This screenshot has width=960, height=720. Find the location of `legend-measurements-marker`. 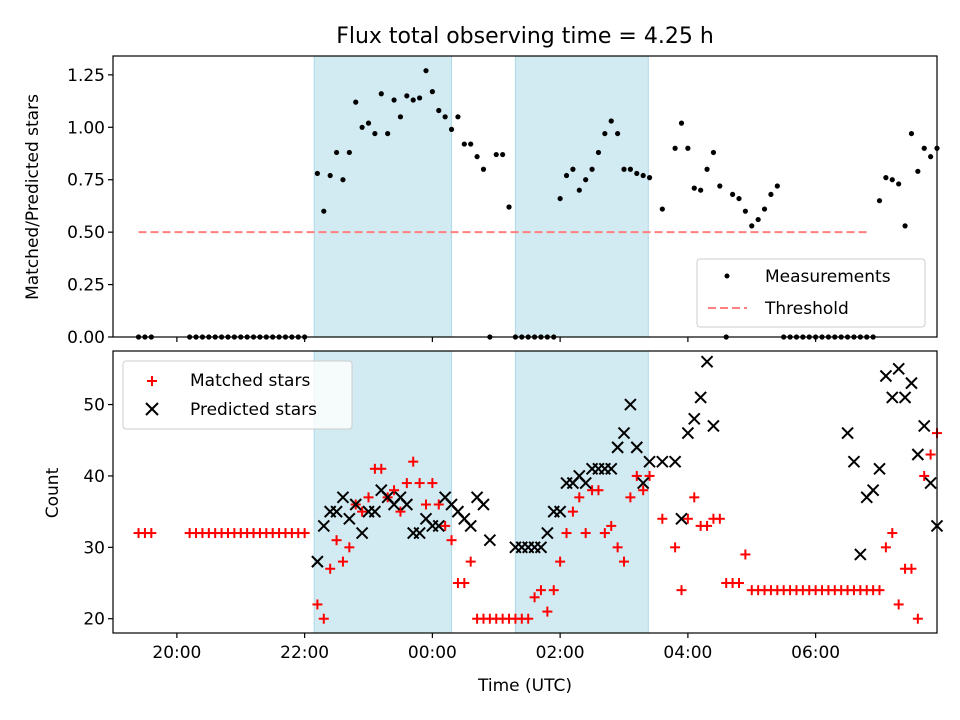

legend-measurements-marker is located at coordinates (727, 276).